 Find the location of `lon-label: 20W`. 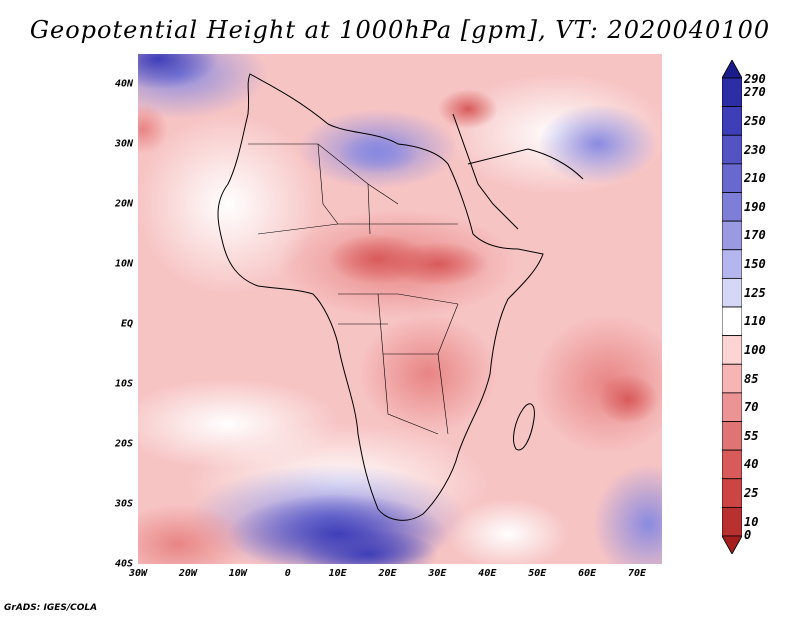

lon-label: 20W is located at coordinates (187, 573).